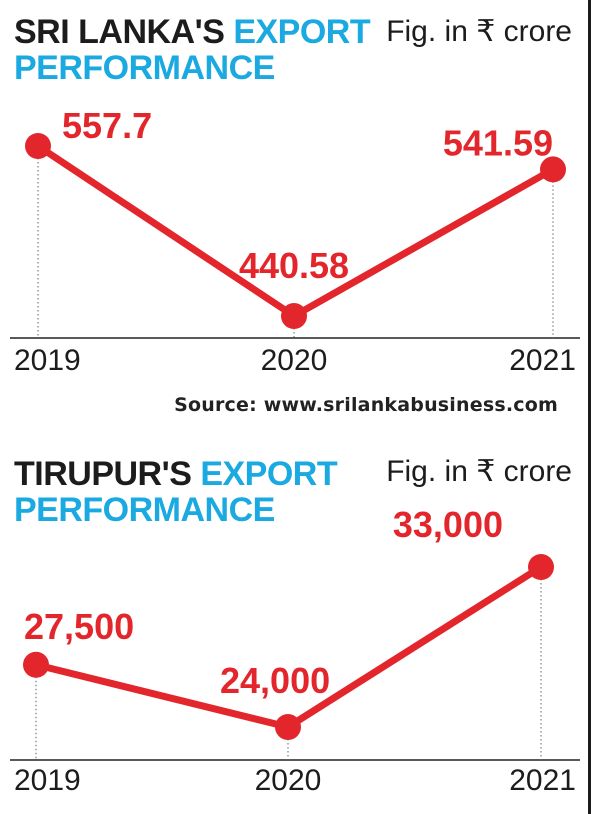 This screenshot has width=600, height=814. I want to click on chart-title: TIRUPUR'S EXPORT PERFORMANCE, so click(176, 492).